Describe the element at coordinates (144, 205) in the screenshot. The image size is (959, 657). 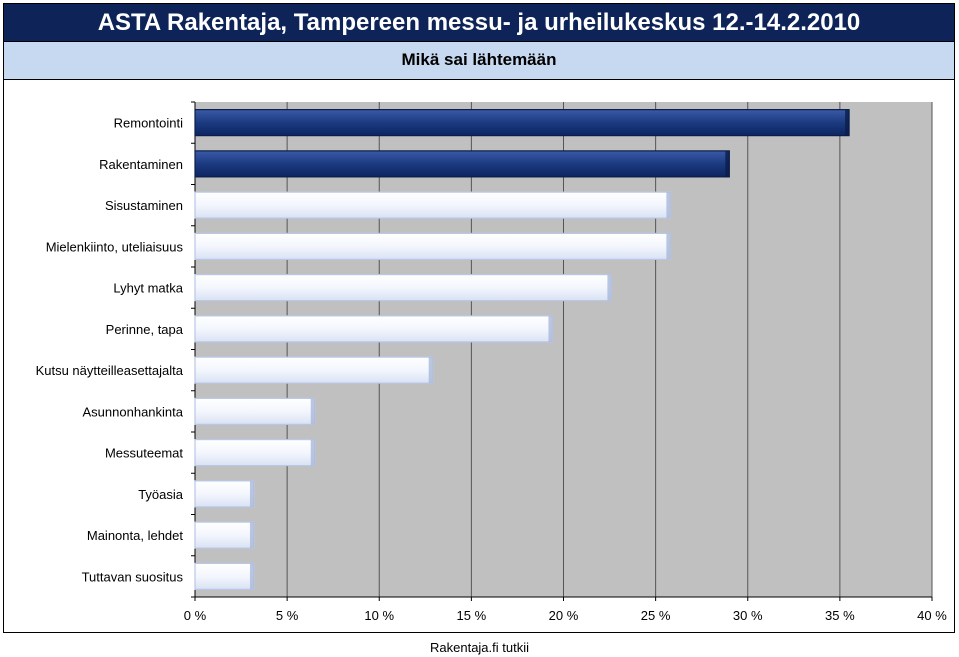
I see `category-label: Sisustaminen` at that location.